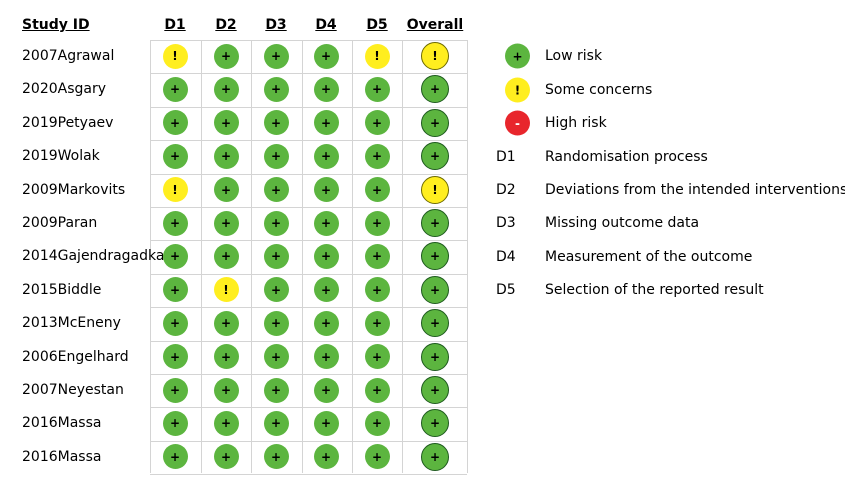 The width and height of the screenshot is (845, 482). I want to click on study-id-label: 2015Biddle, so click(62, 289).